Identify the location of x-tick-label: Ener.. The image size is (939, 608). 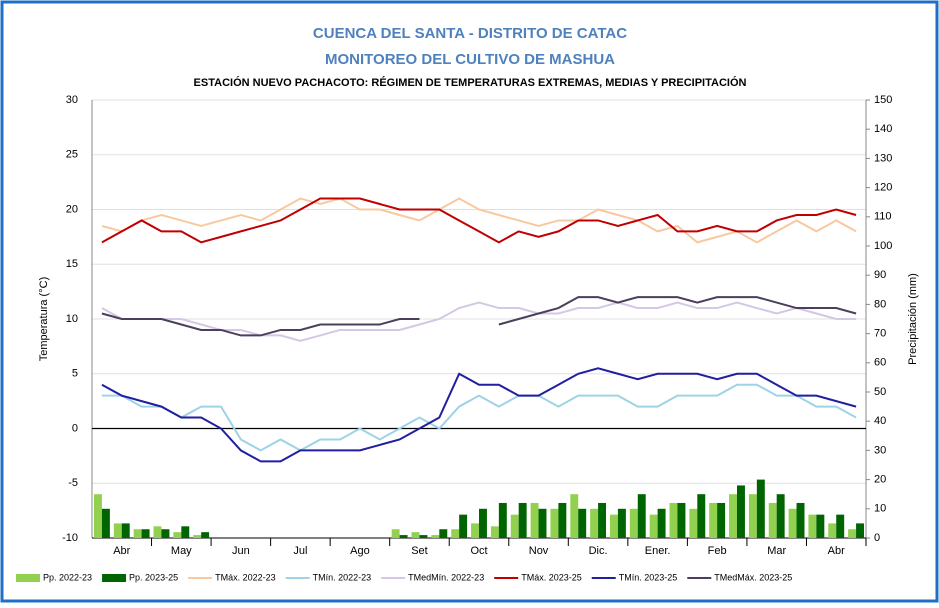
(658, 551).